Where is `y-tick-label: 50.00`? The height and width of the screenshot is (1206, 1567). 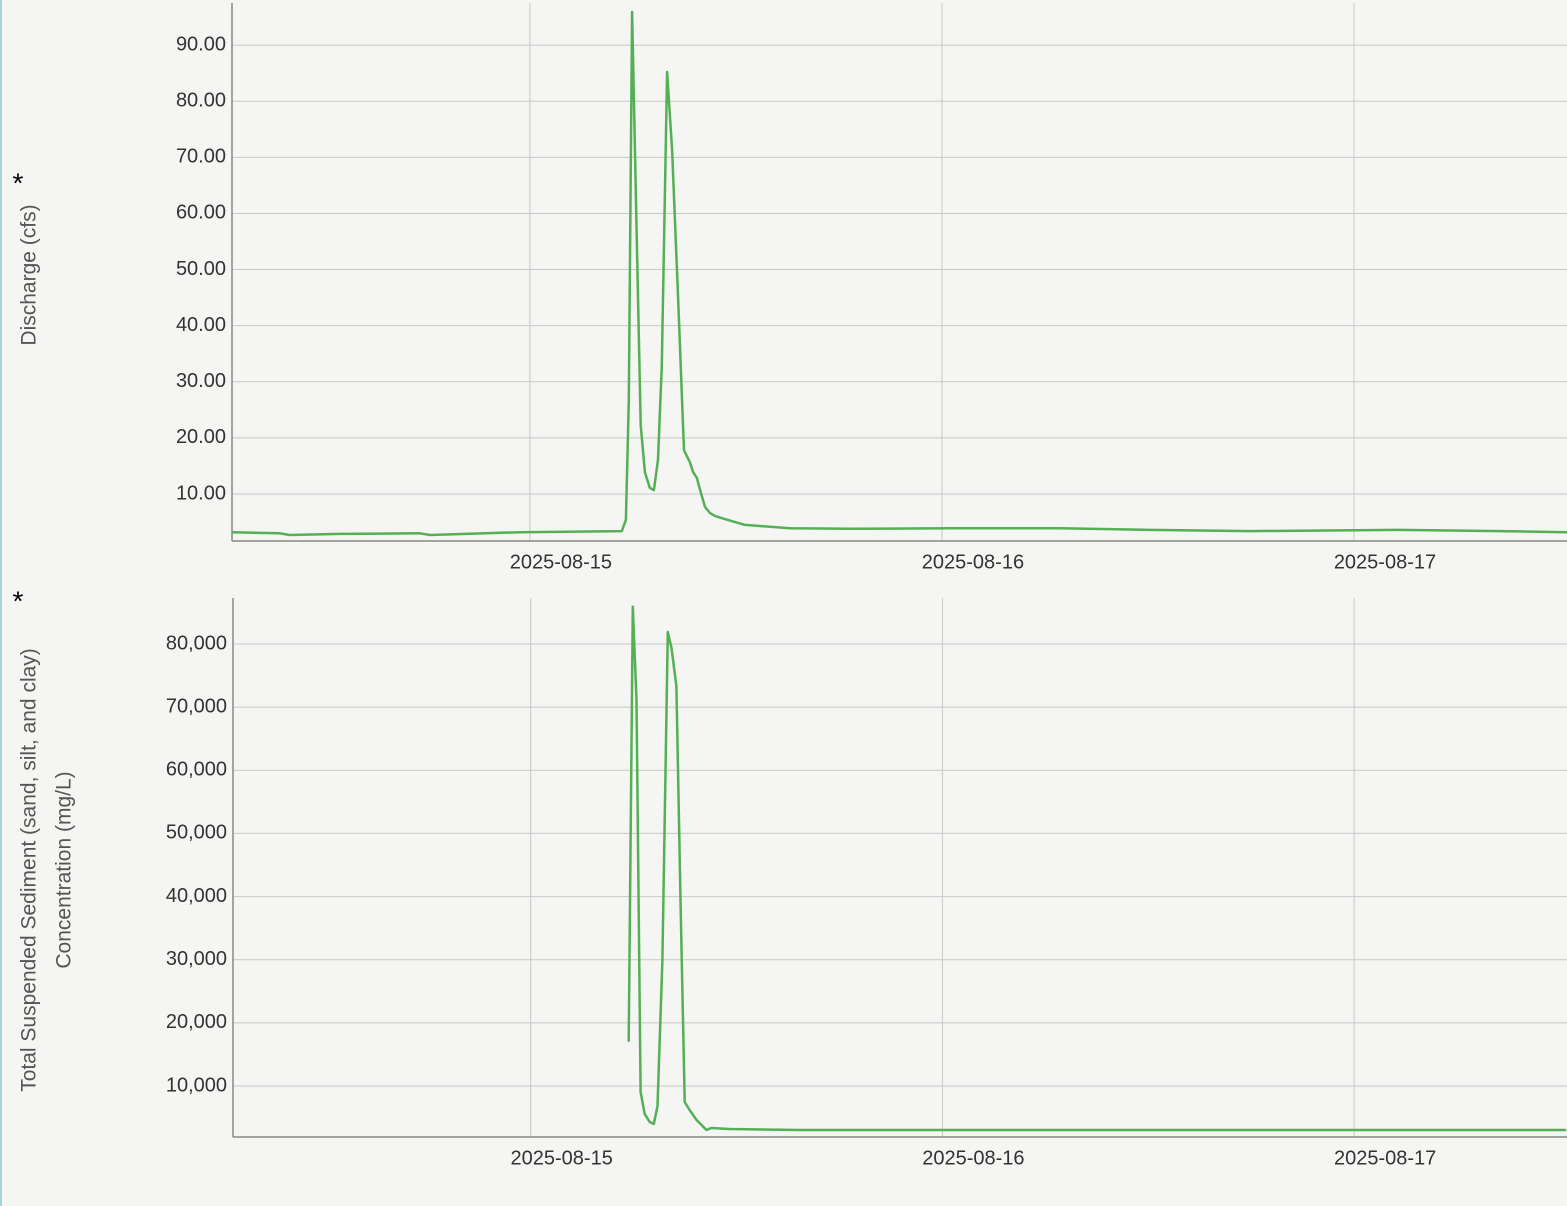 y-tick-label: 50.00 is located at coordinates (201, 269).